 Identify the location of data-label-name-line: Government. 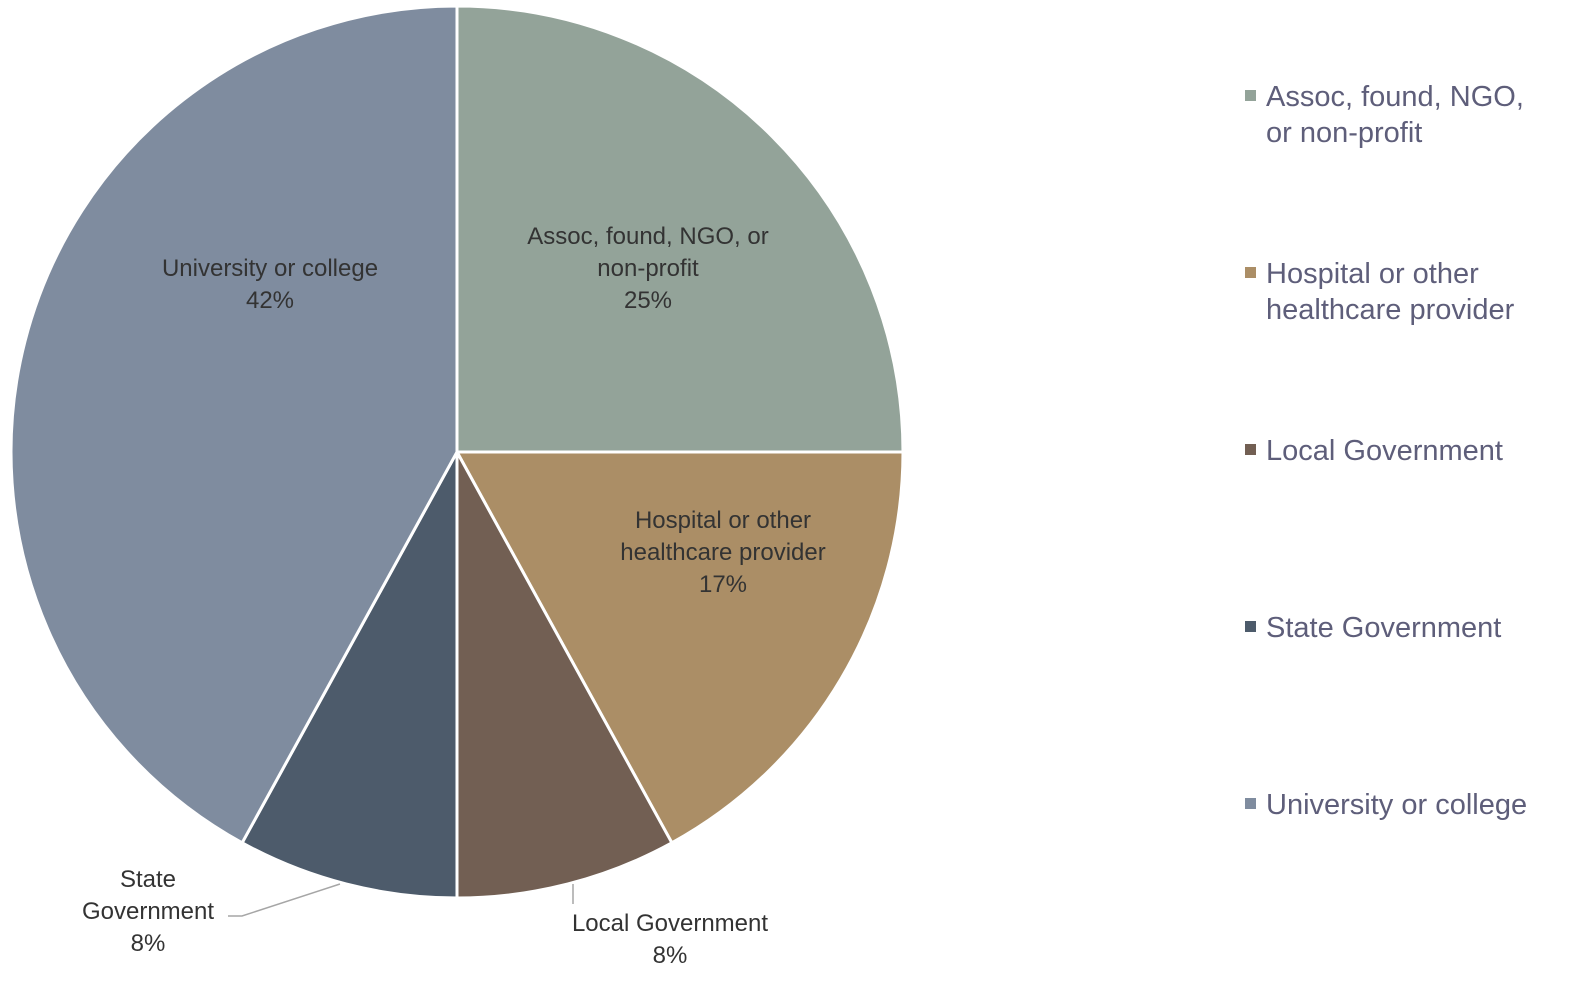
(148, 911).